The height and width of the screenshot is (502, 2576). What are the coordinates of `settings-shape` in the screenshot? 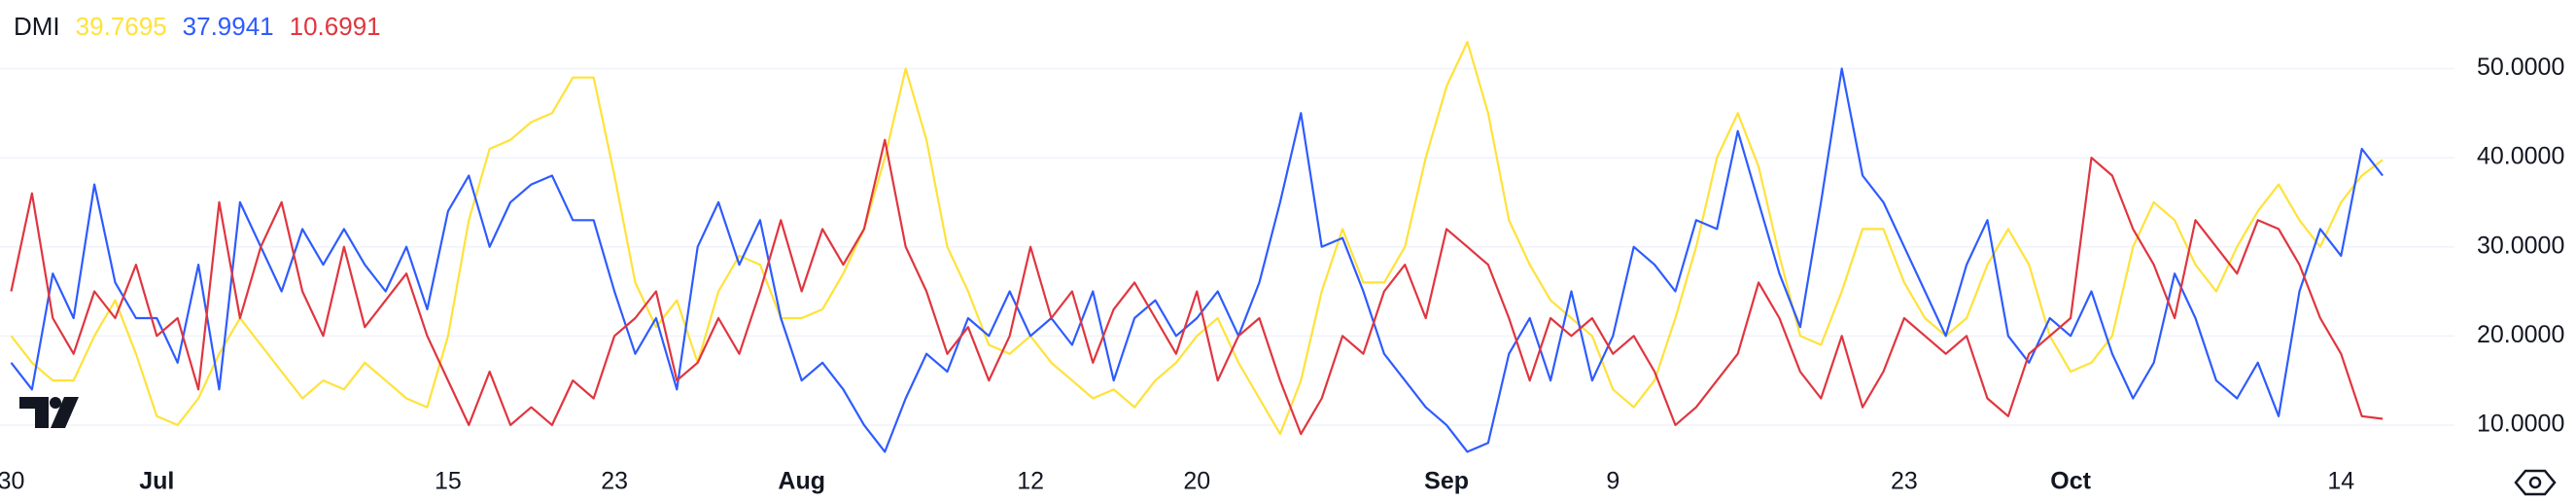 It's located at (2535, 482).